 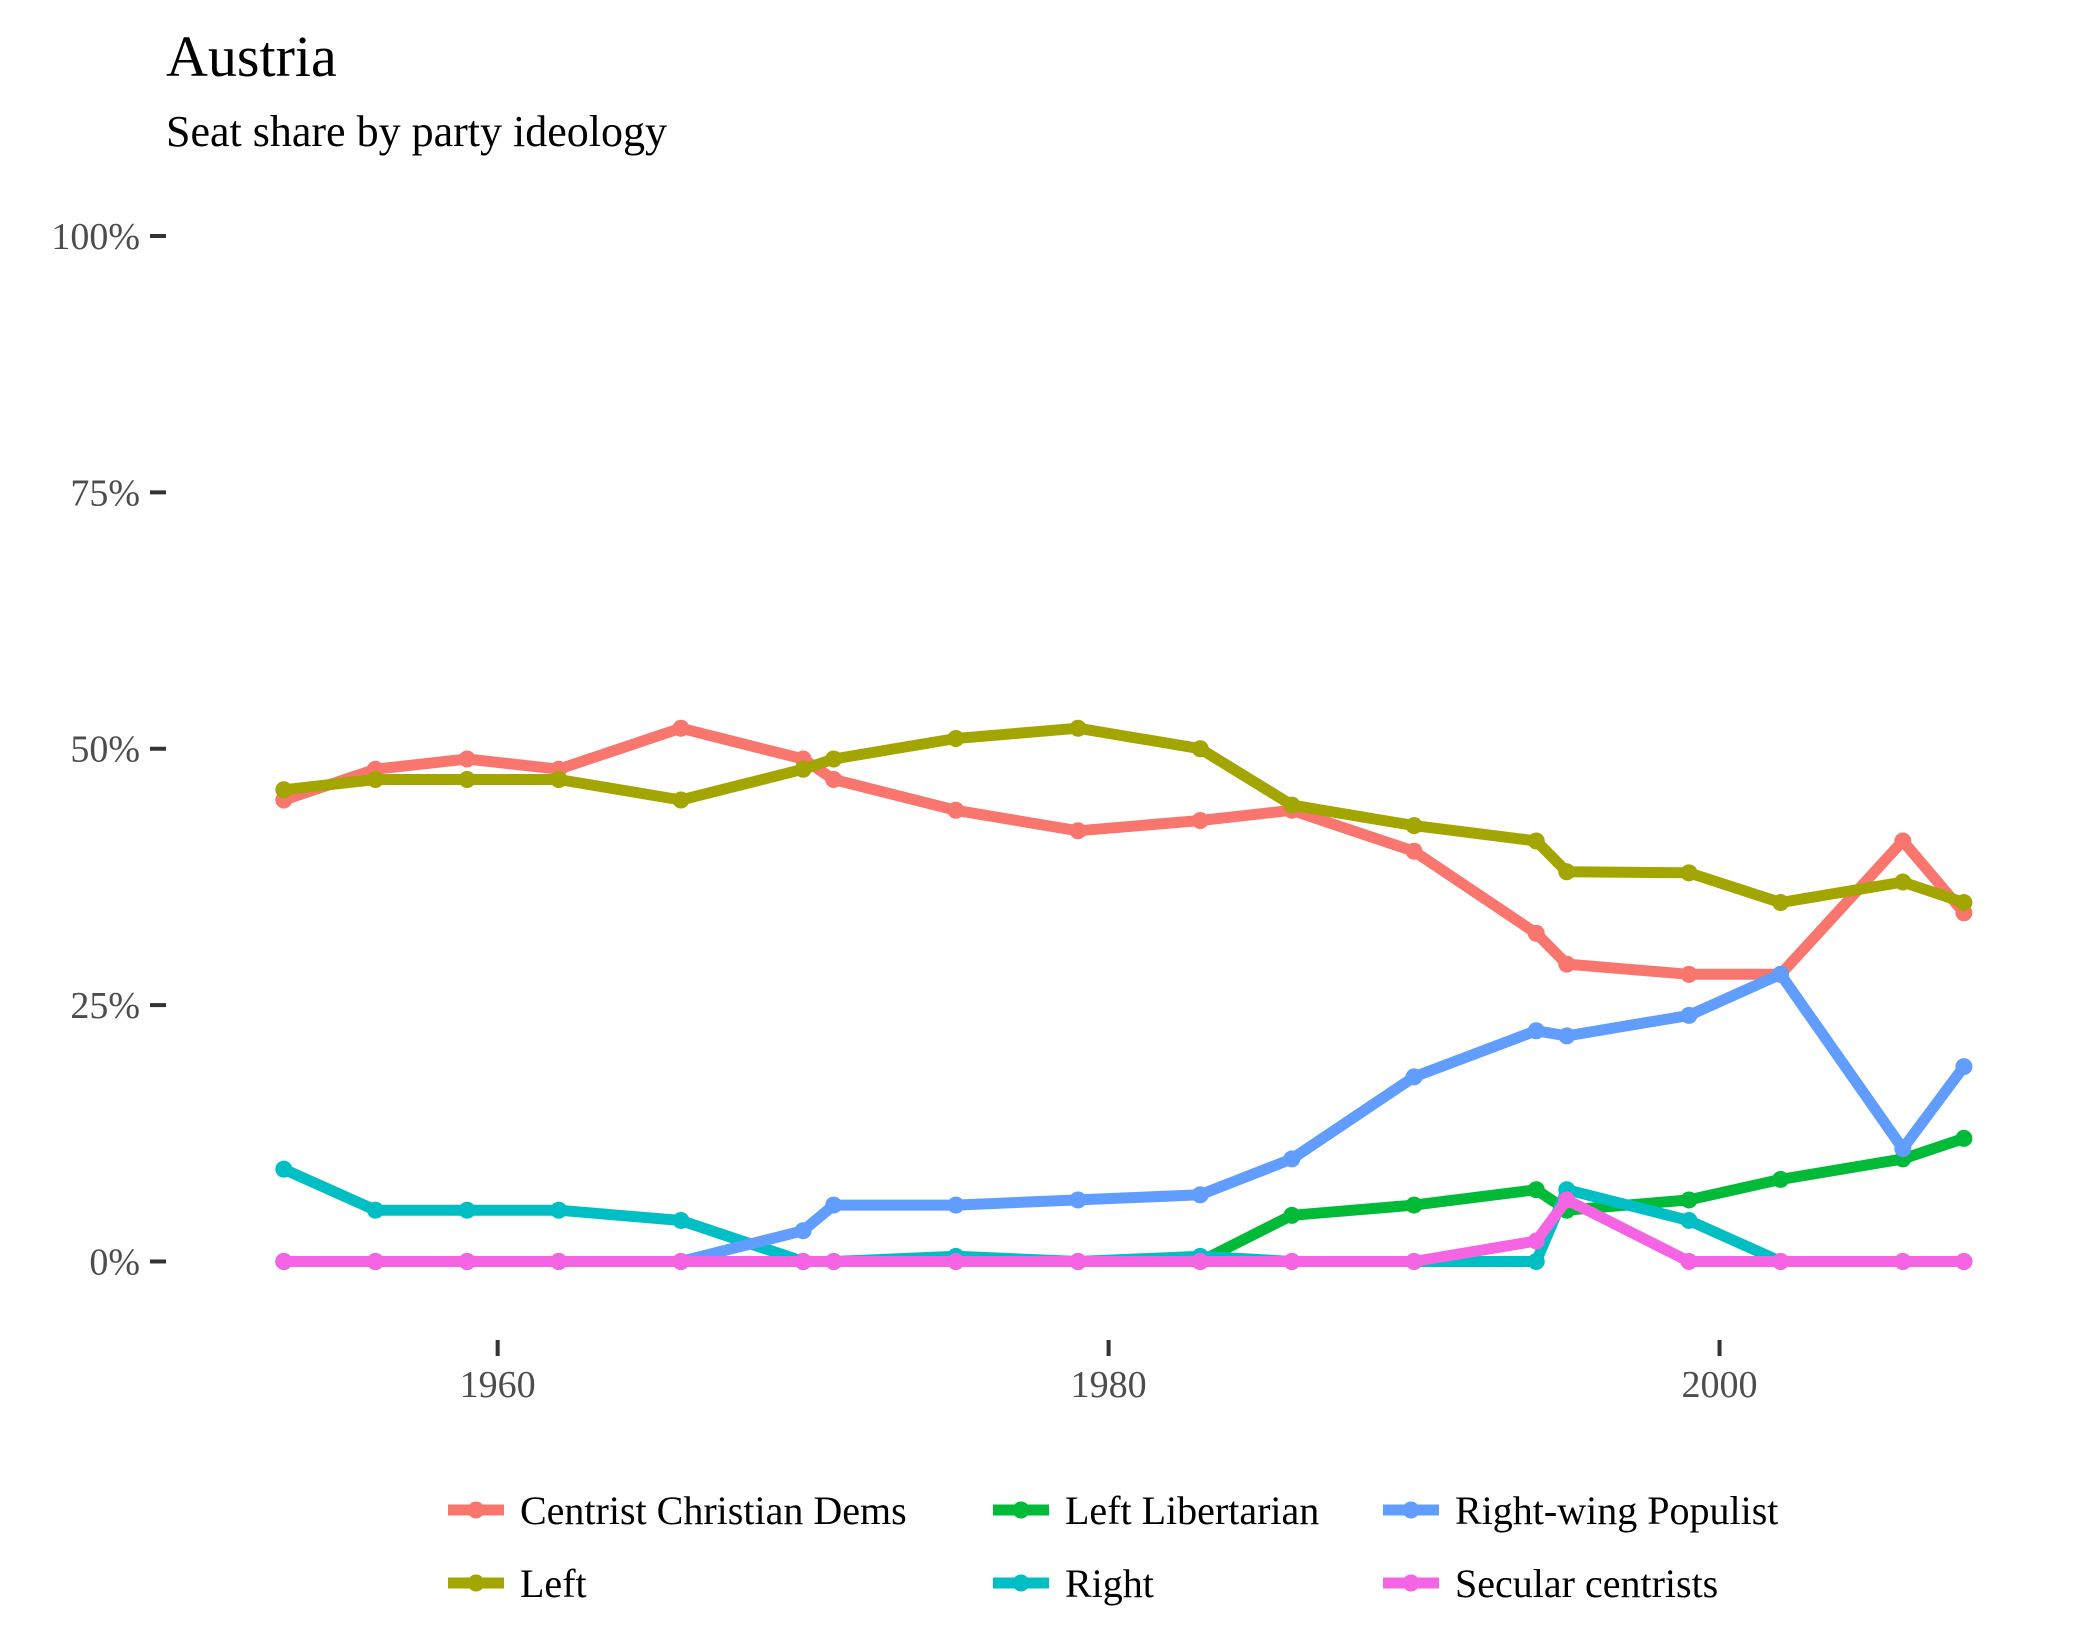 I want to click on x-tick-label: 1980, so click(x=1109, y=1385).